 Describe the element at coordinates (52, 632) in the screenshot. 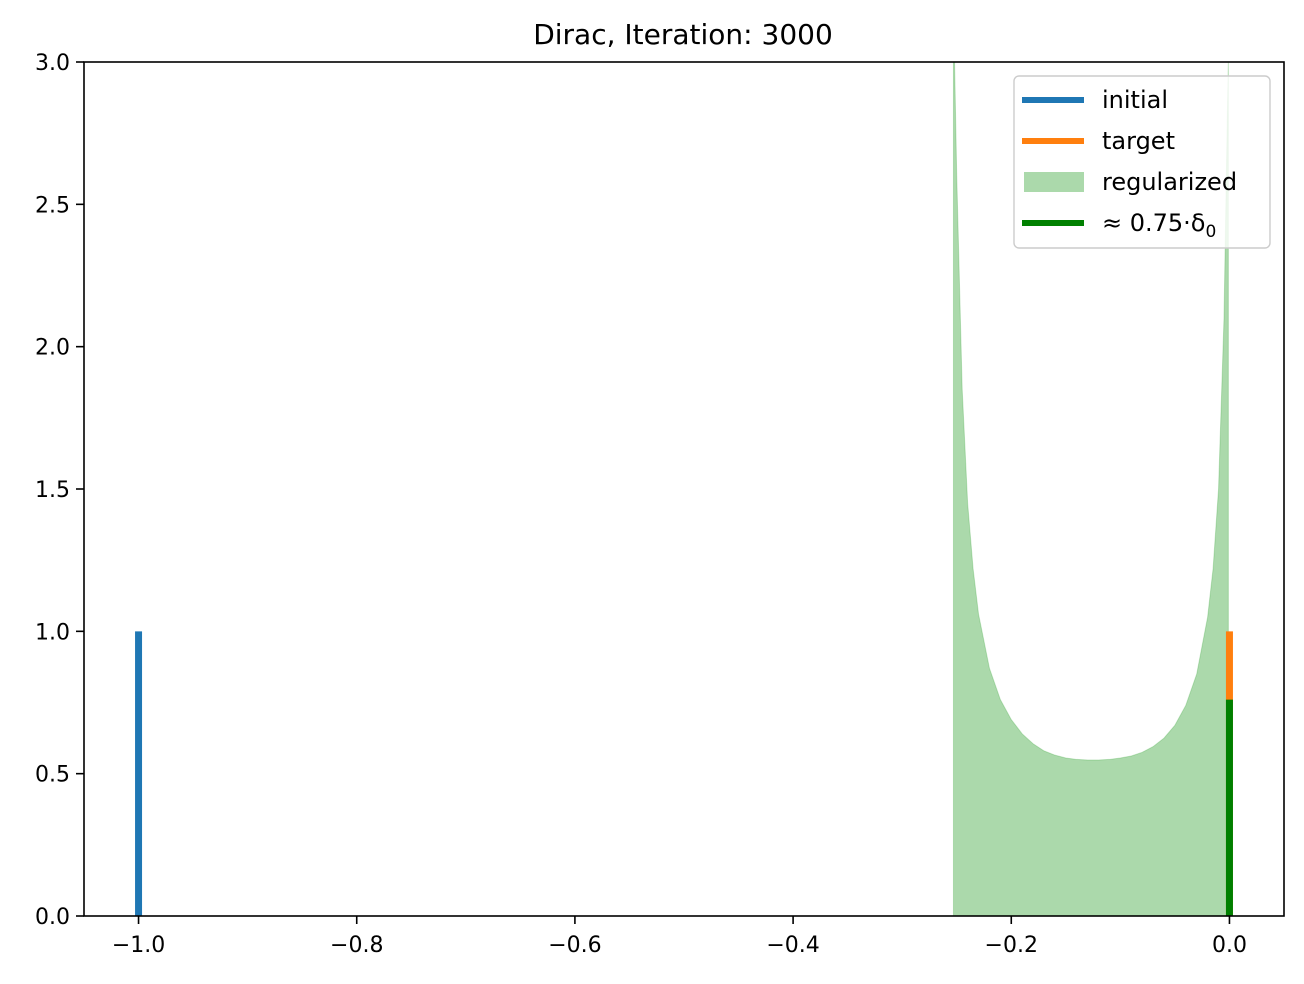

I see `y-tick-label: 1.0` at that location.